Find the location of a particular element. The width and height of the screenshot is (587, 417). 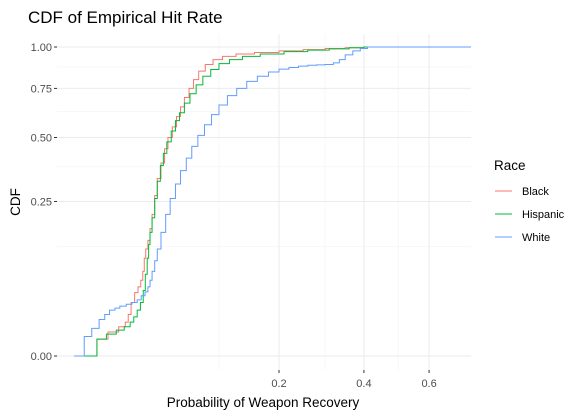

y-tick-label: 0.25 is located at coordinates (41, 203).